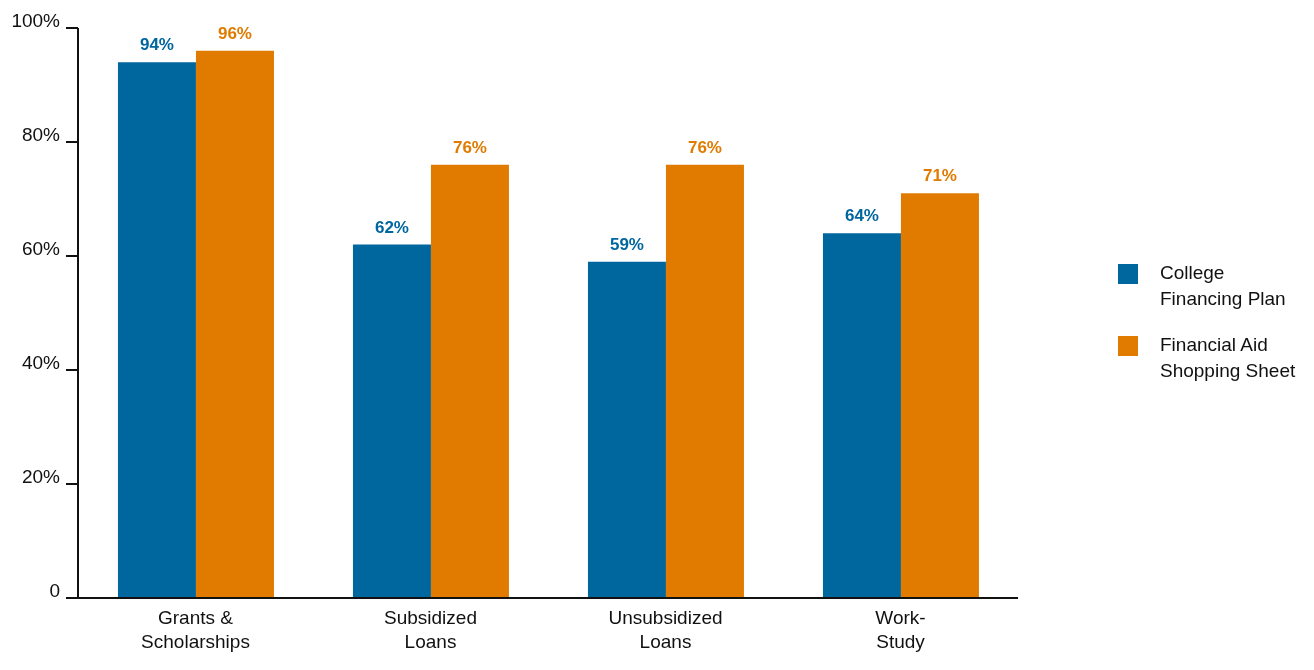 The height and width of the screenshot is (670, 1314). I want to click on x-tick-label: Subsidized Loans, so click(430, 629).